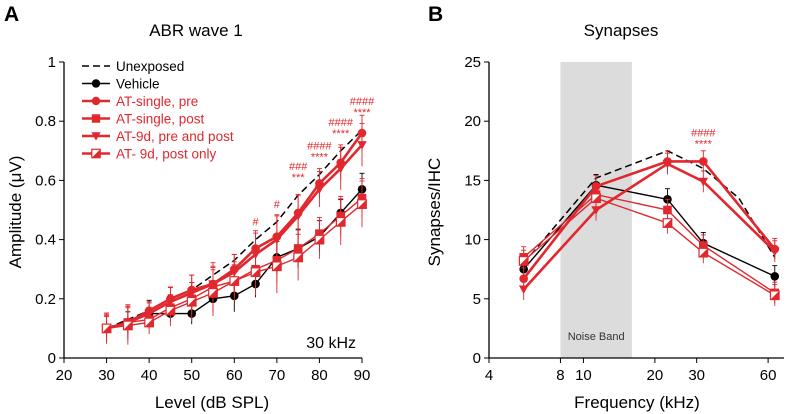  Describe the element at coordinates (621, 30) in the screenshot. I see `chart-b-title: Synapses` at that location.